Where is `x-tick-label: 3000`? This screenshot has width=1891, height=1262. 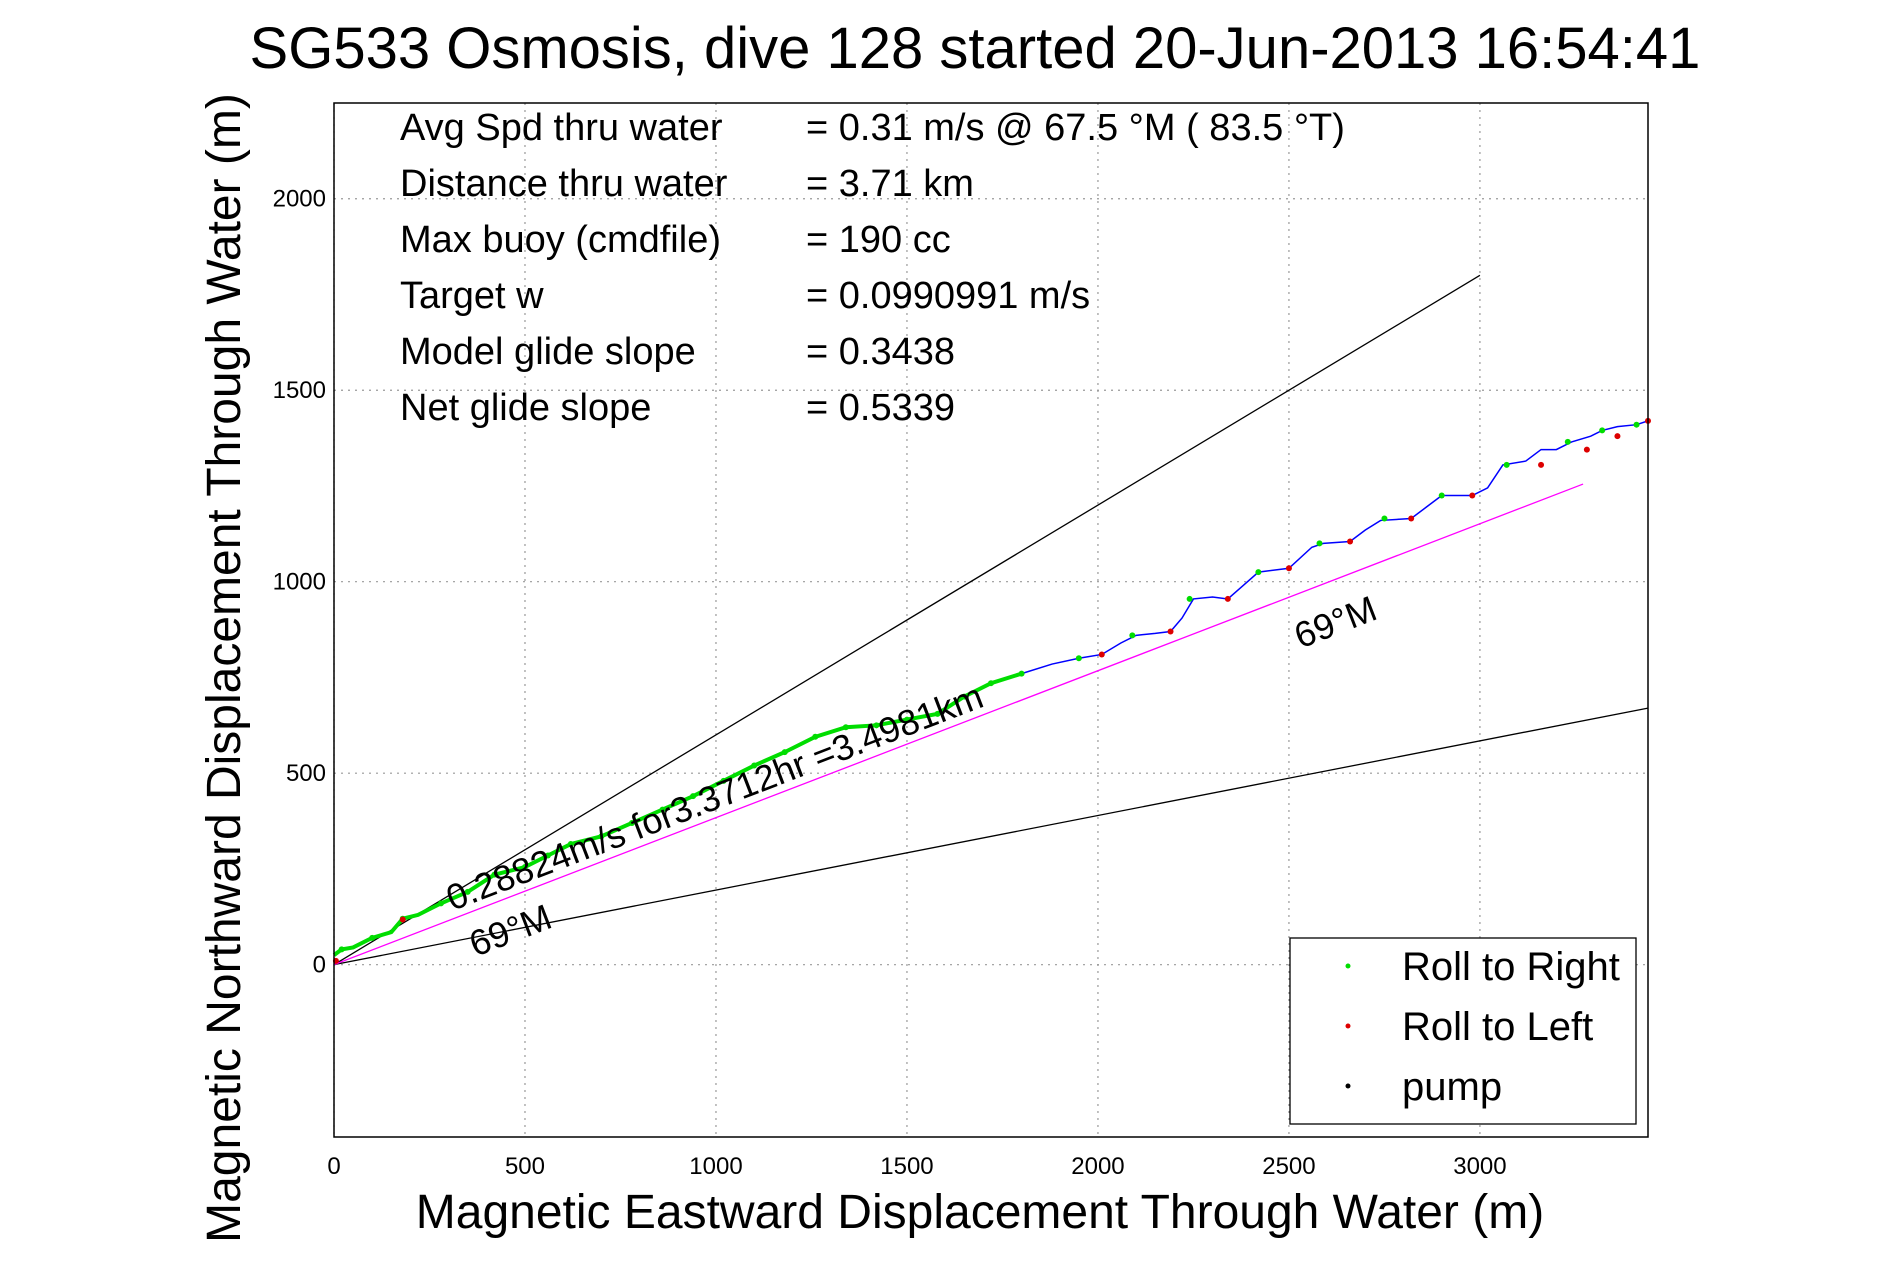 x-tick-label: 3000 is located at coordinates (1479, 1166).